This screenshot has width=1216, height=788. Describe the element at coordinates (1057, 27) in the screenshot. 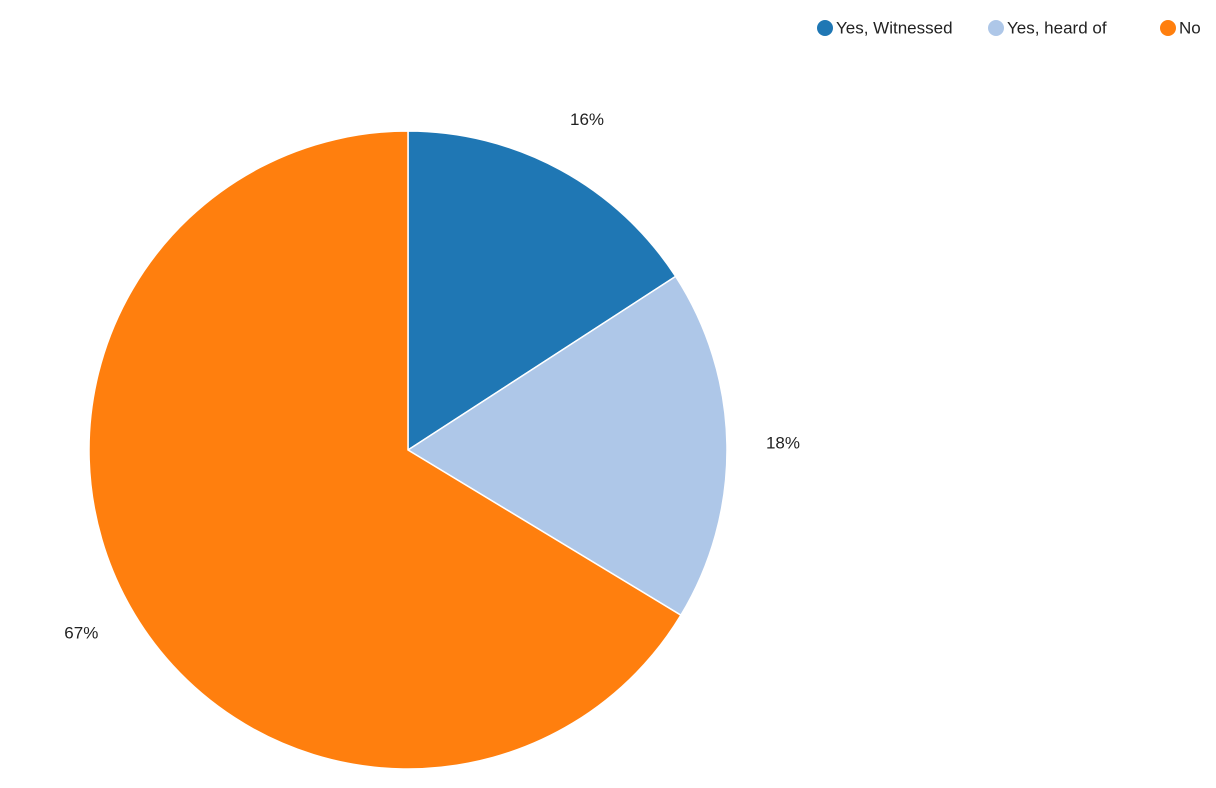

I see `legend-label: Yes, heard of` at that location.